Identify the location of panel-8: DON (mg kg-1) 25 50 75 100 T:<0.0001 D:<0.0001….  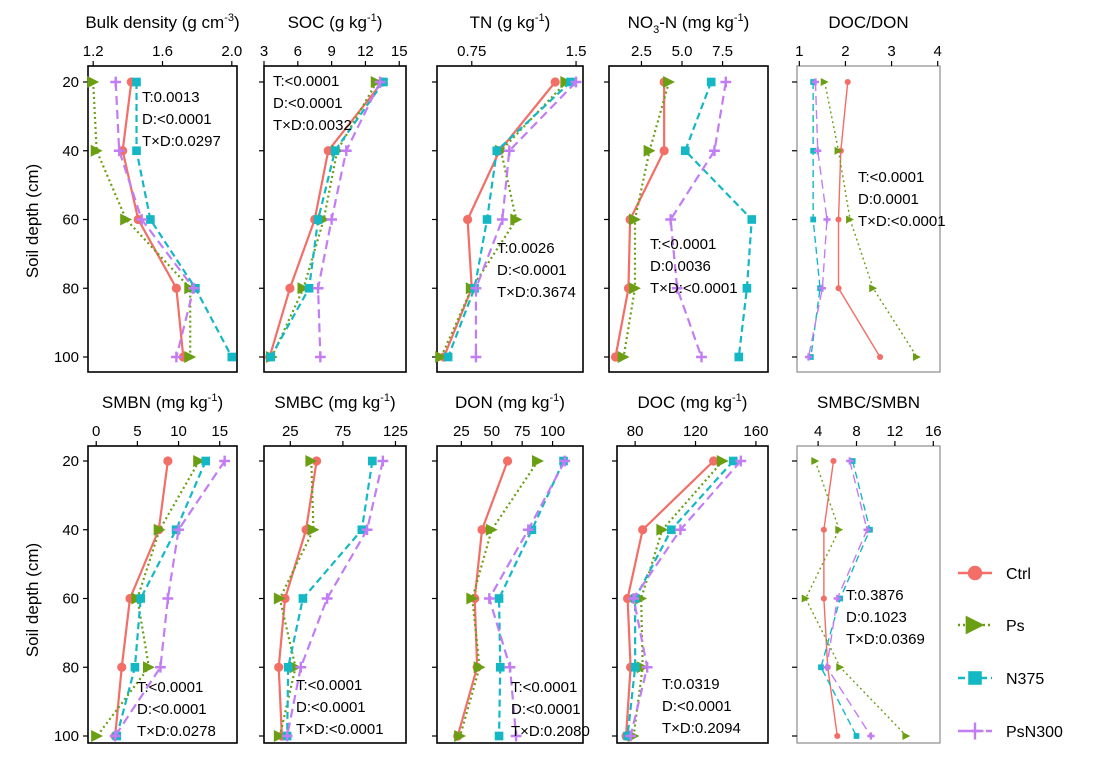
(511, 568).